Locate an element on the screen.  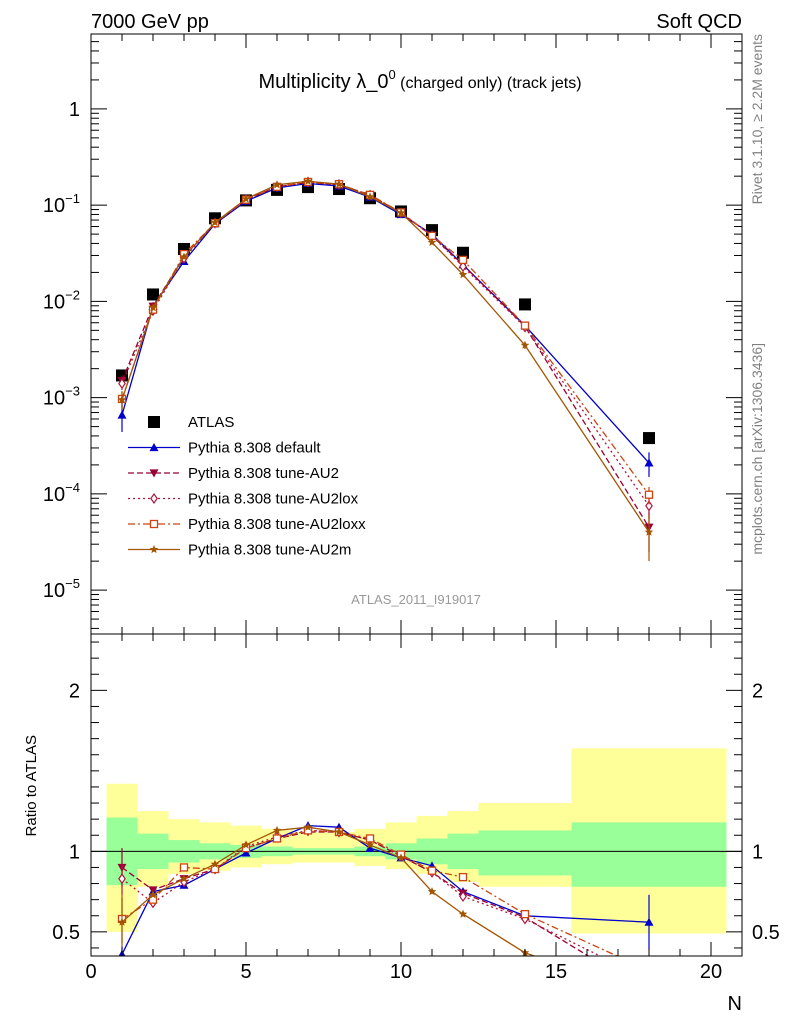
legend-marker-atlas is located at coordinates (154, 422).